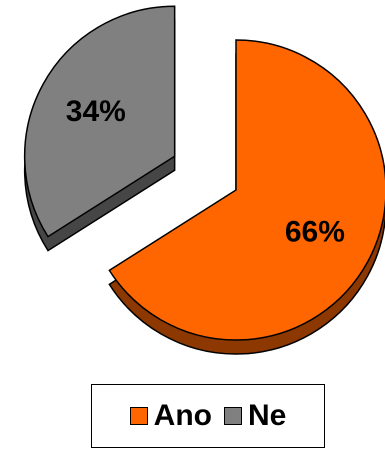 Image resolution: width=385 pixels, height=450 pixels. What do you see at coordinates (232, 416) in the screenshot?
I see `legend-swatch-ne` at bounding box center [232, 416].